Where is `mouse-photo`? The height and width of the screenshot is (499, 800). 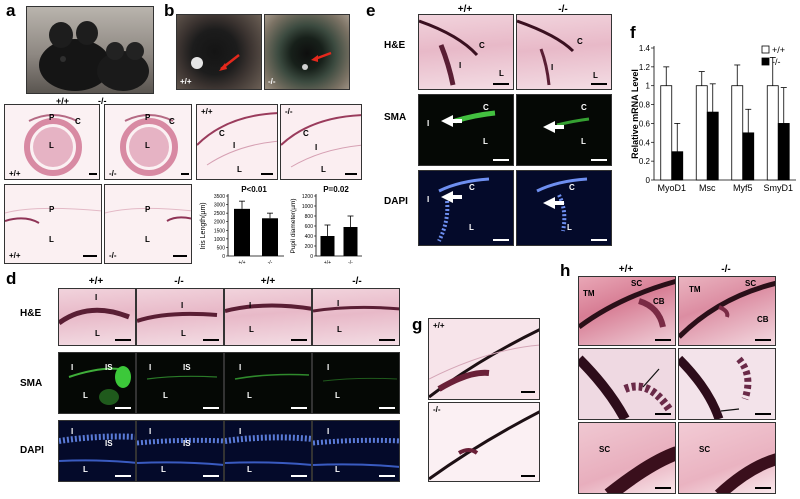 mouse-photo is located at coordinates (90, 50).